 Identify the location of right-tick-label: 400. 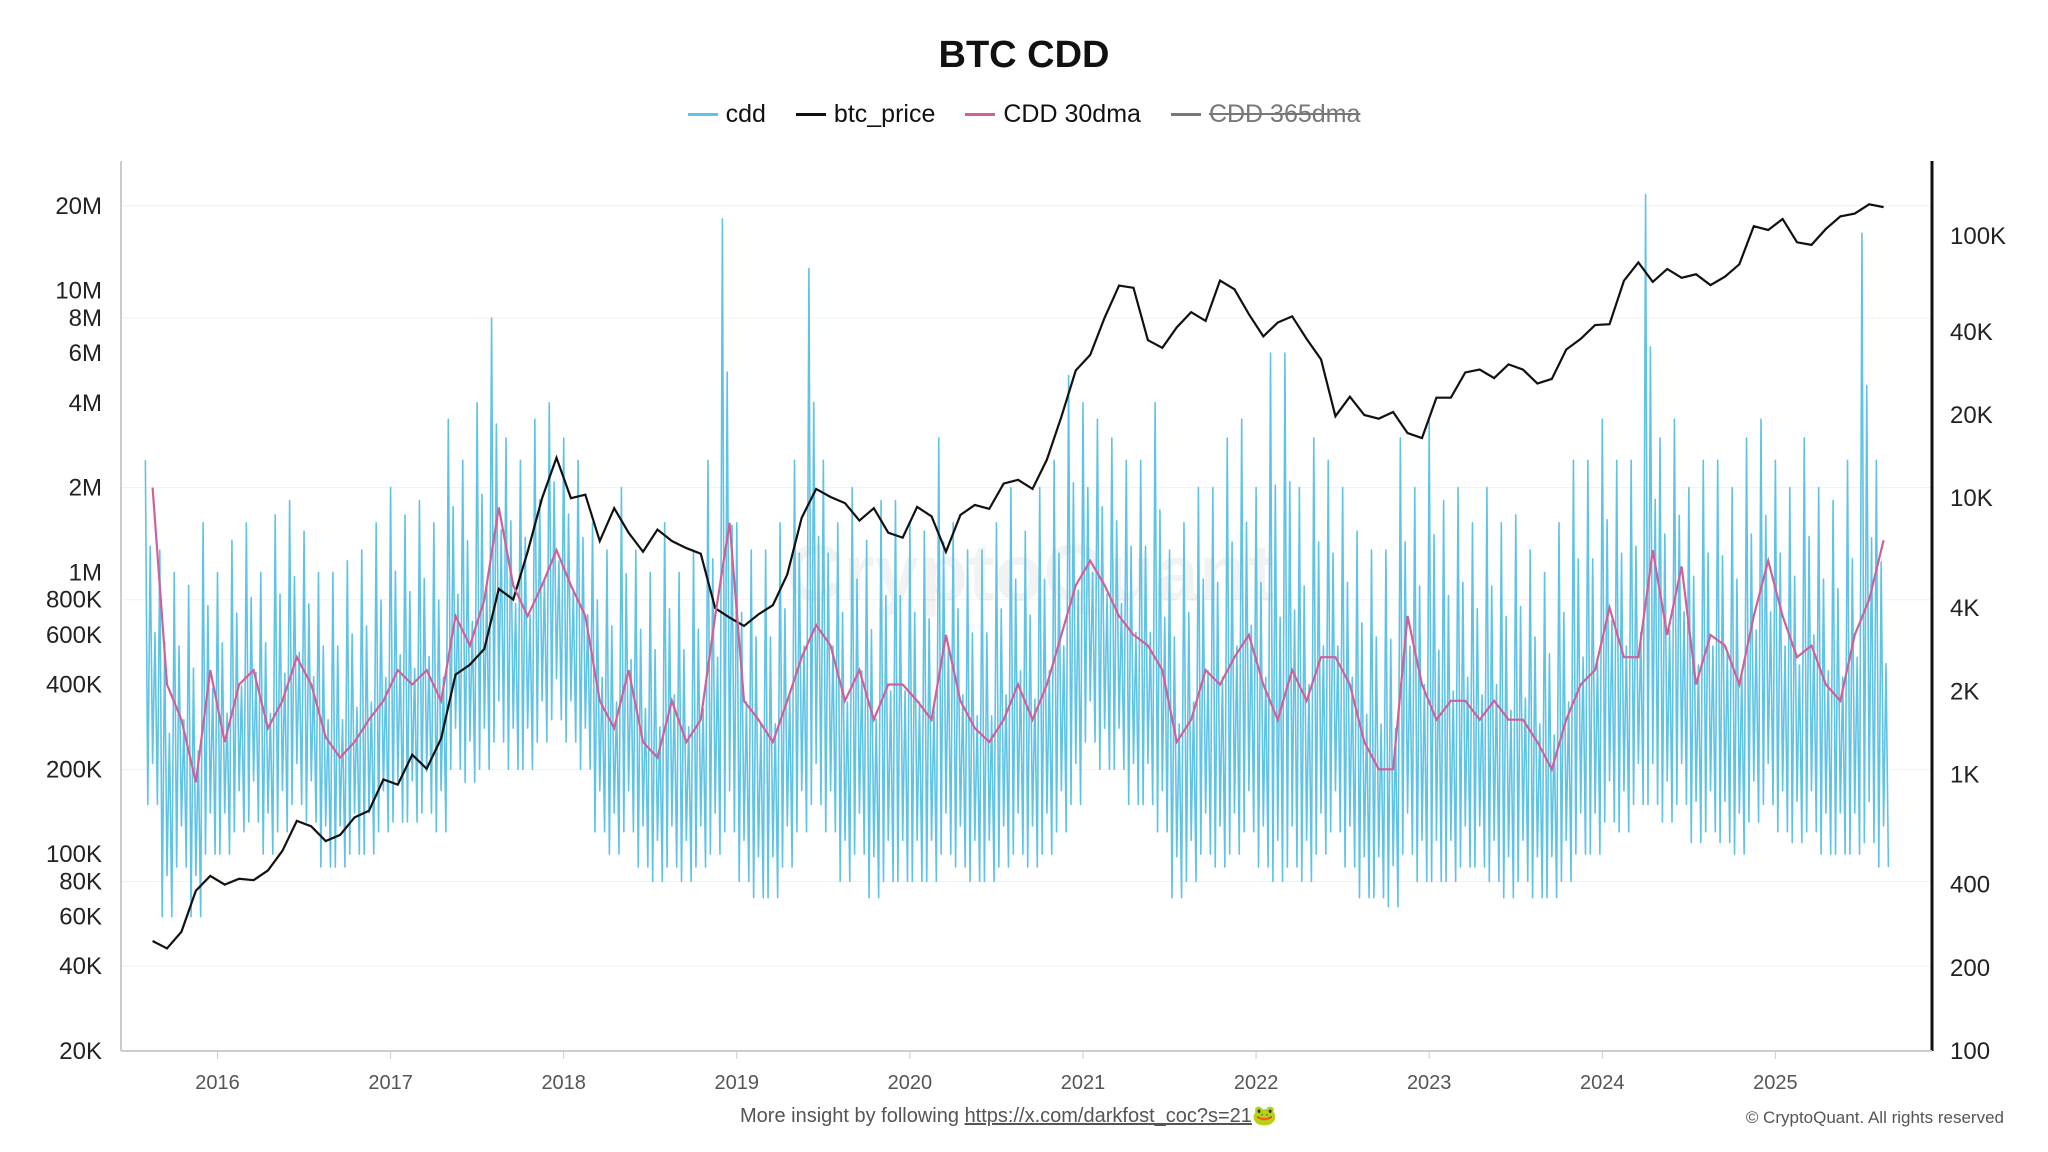
(1970, 885).